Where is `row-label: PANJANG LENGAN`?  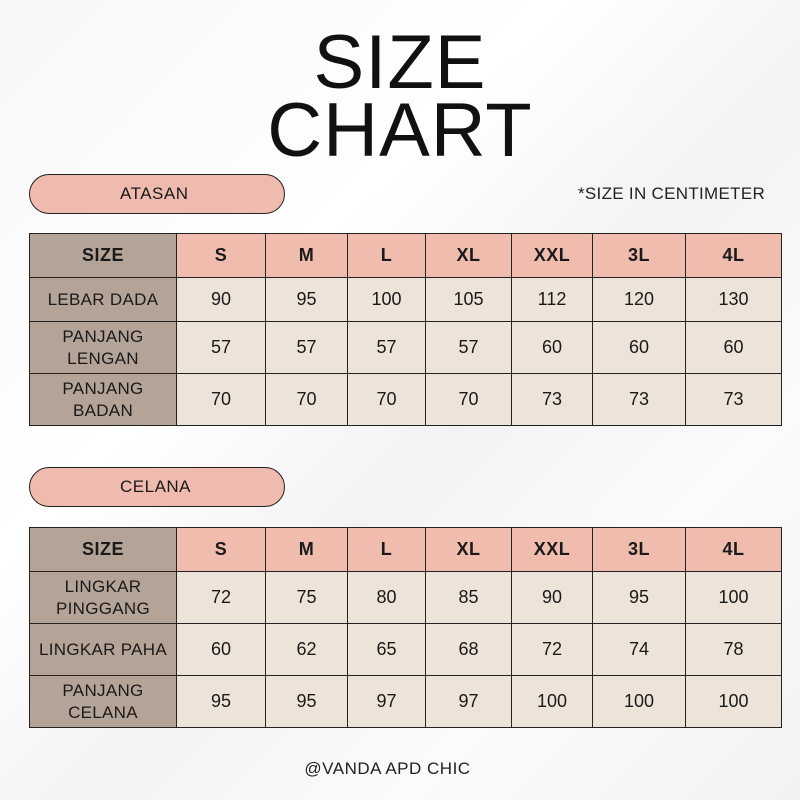
row-label: PANJANG LENGAN is located at coordinates (103, 347).